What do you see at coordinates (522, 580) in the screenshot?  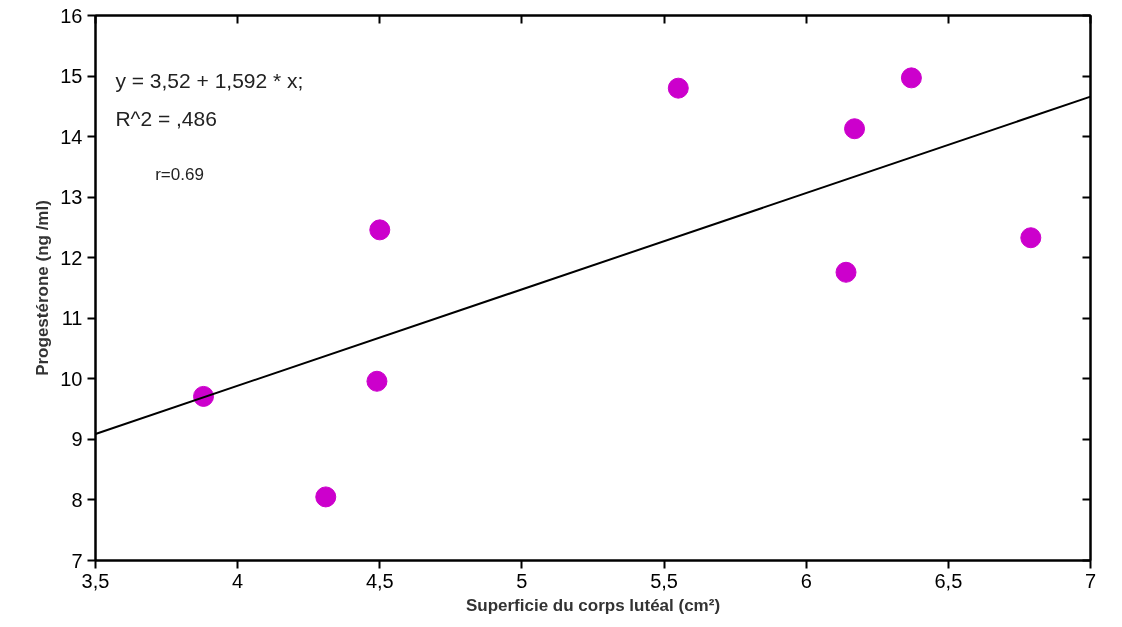 I see `x-tick-label: 5` at bounding box center [522, 580].